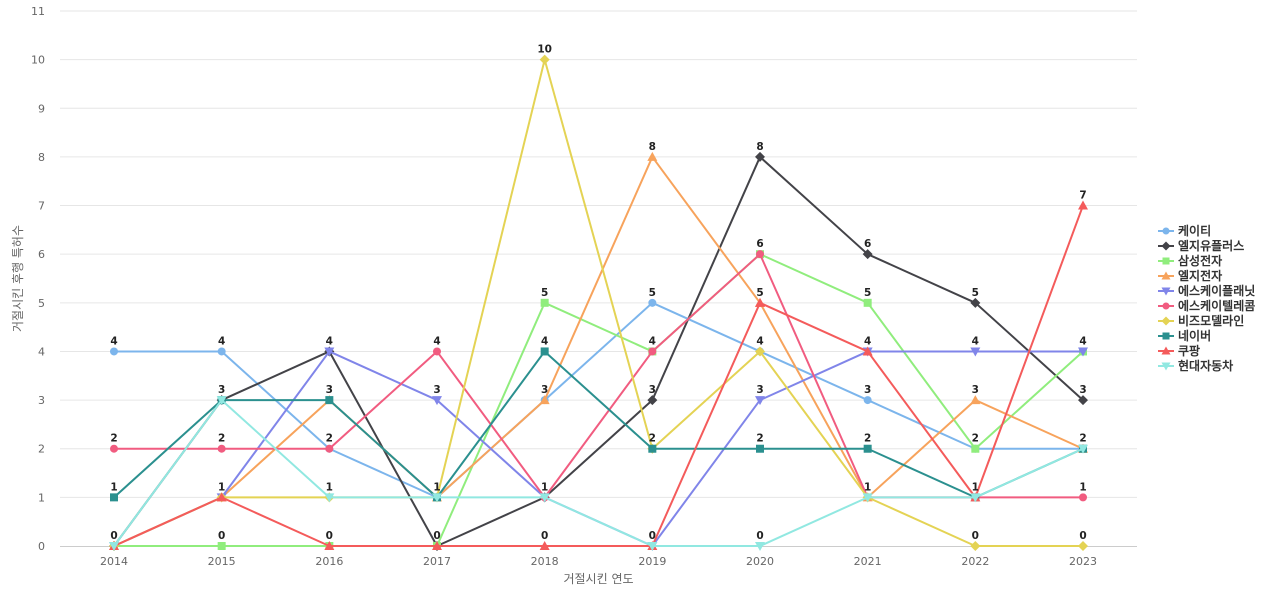 The height and width of the screenshot is (600, 1280). What do you see at coordinates (114, 561) in the screenshot?
I see `x-tick-label: 2014` at bounding box center [114, 561].